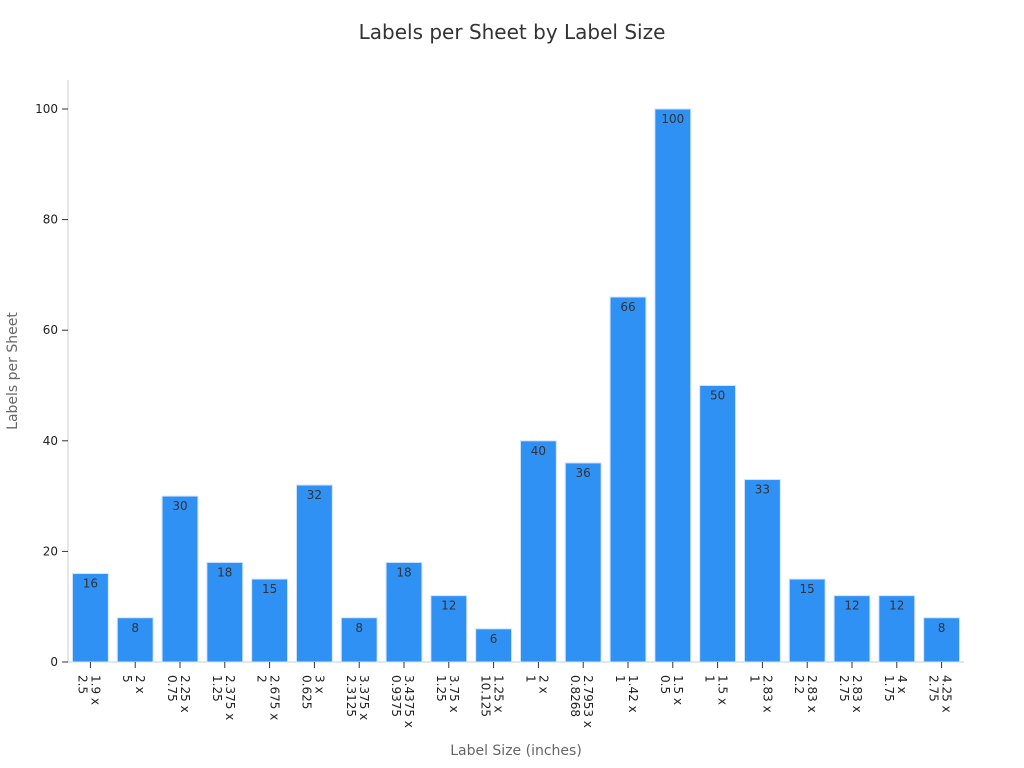 Image resolution: width=1024 pixels, height=768 pixels. Describe the element at coordinates (403, 572) in the screenshot. I see `bar-value-label: 18` at that location.